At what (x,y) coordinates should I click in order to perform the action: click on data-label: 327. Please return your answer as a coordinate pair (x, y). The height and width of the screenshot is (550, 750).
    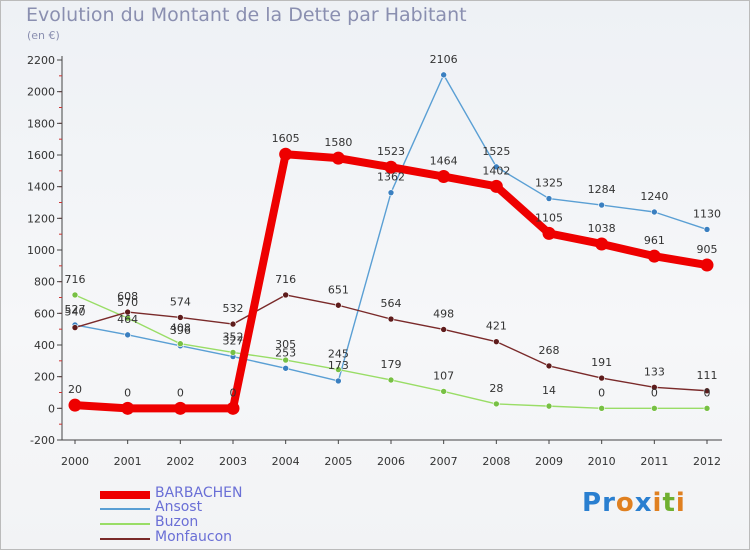
    Looking at the image, I should click on (233, 341).